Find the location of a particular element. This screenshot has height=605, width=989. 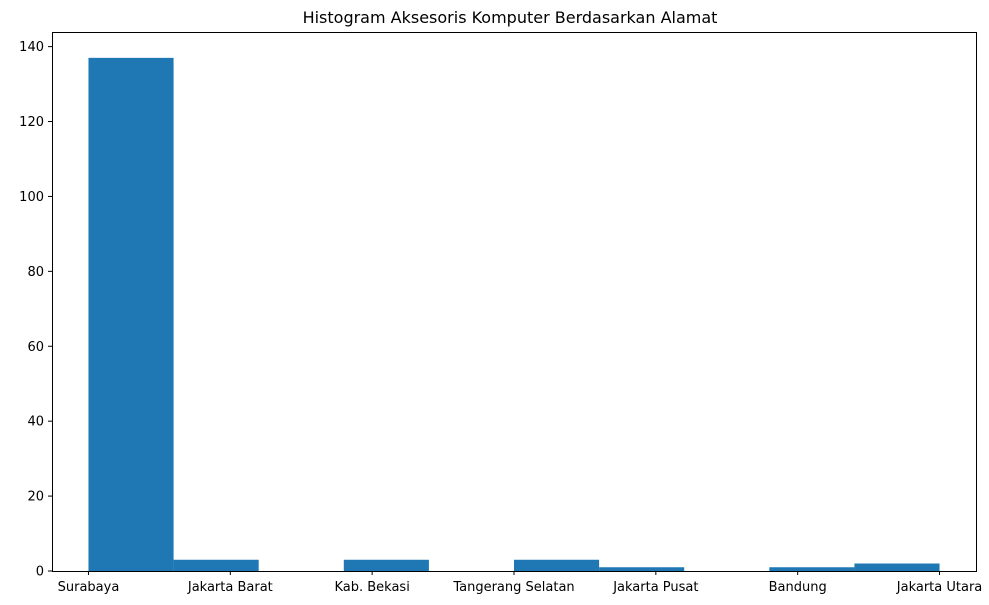

y-tick-label-120: 120 is located at coordinates (31, 122).